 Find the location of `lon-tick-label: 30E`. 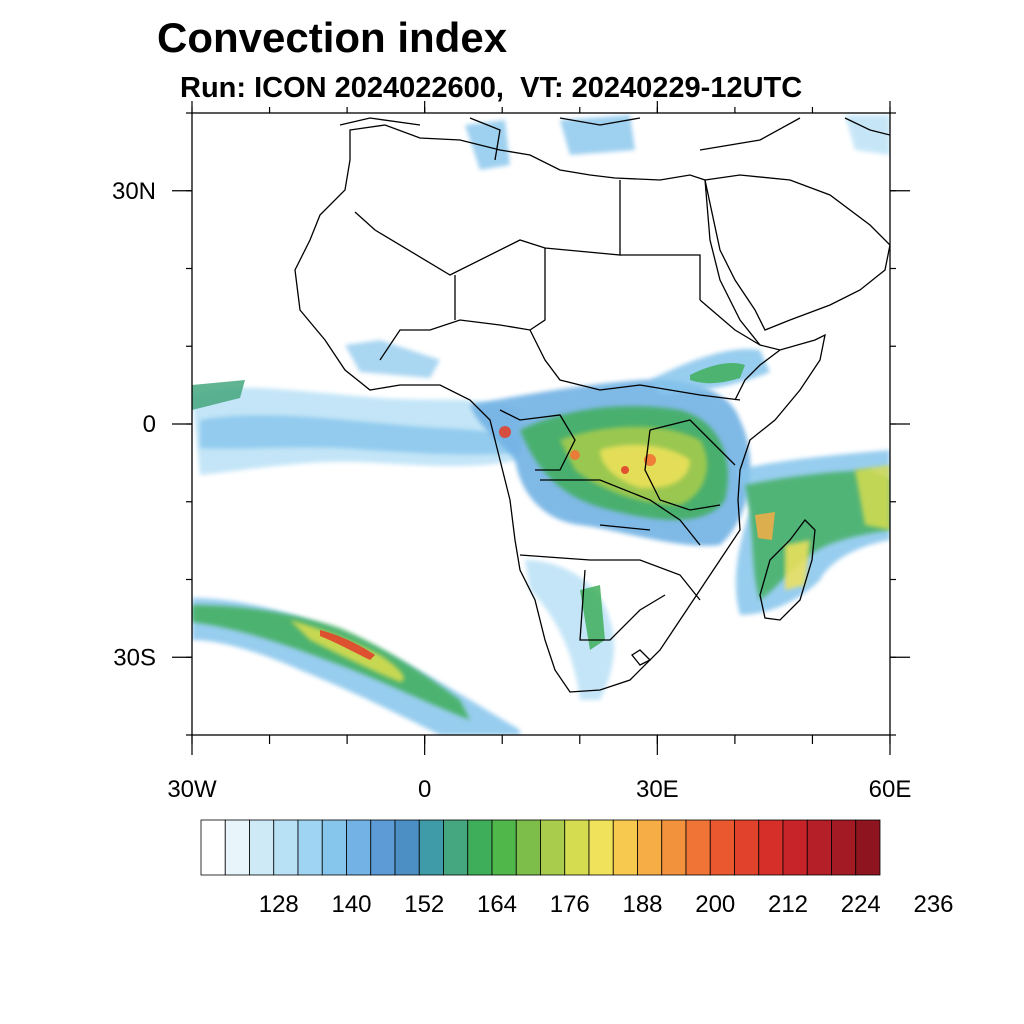

lon-tick-label: 30E is located at coordinates (657, 789).